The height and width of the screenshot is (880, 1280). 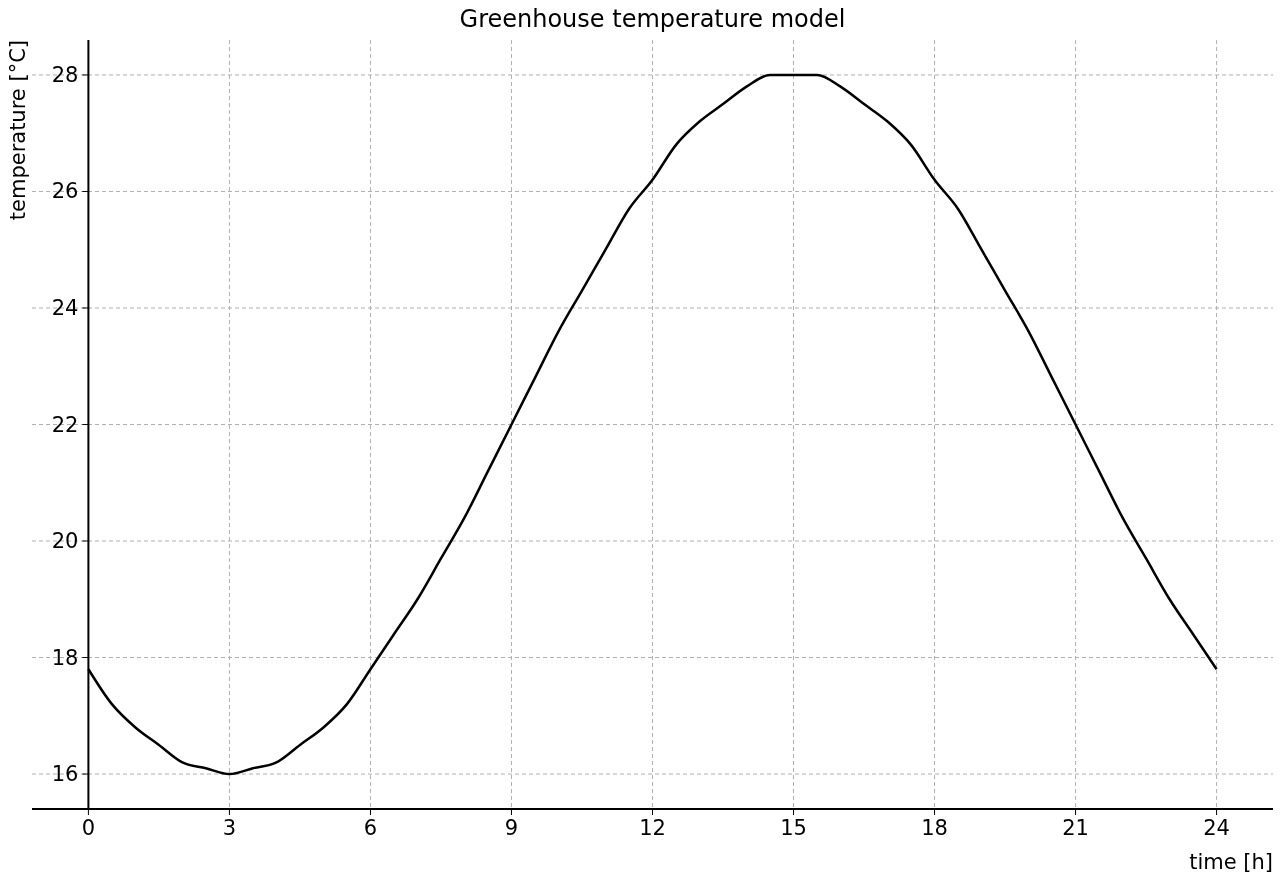 I want to click on x-tick-label: 18, so click(x=934, y=828).